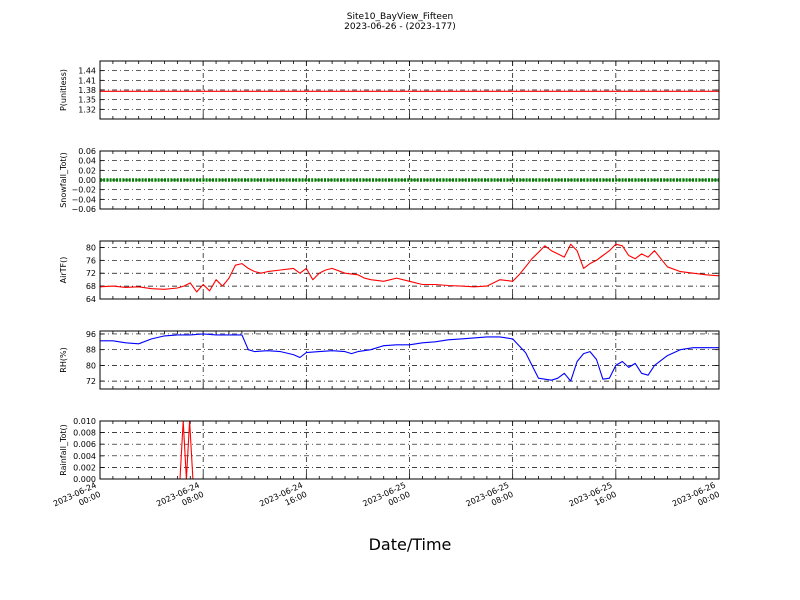  What do you see at coordinates (87, 180) in the screenshot?
I see `y-tick-label: 0.00` at bounding box center [87, 180].